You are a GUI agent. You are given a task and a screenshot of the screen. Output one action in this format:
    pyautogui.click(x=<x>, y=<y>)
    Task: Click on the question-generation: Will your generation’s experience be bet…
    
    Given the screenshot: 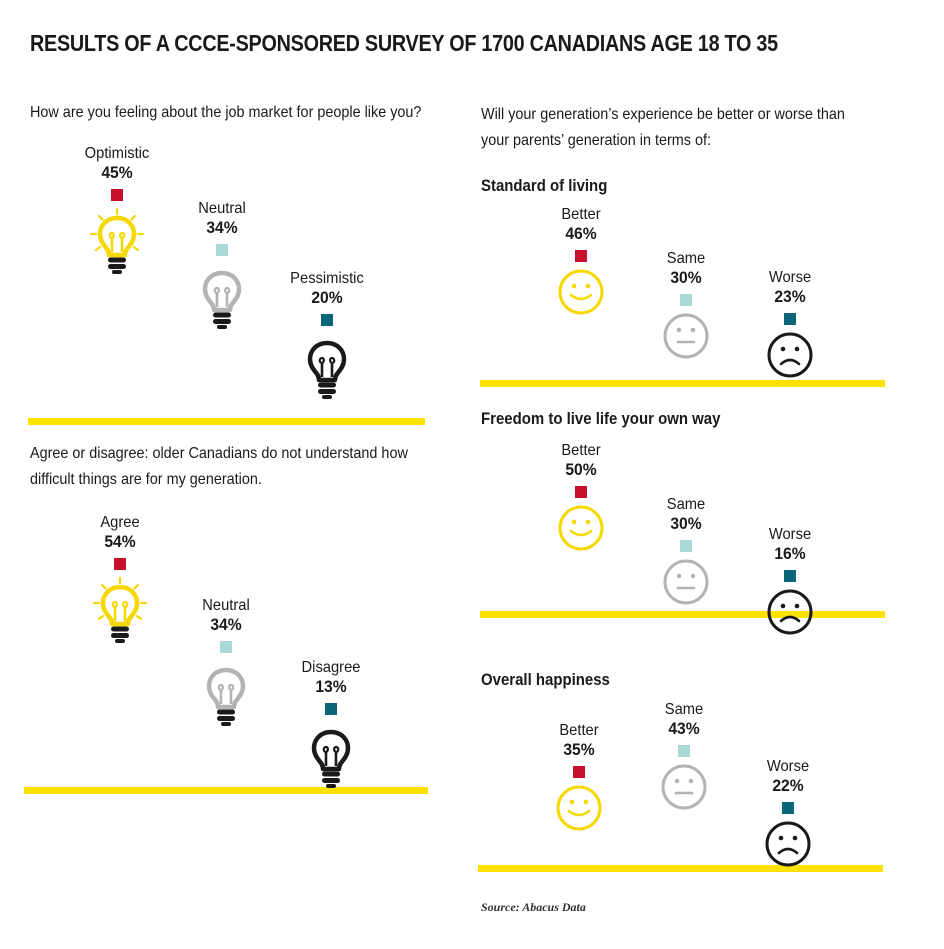 What is the action you would take?
    pyautogui.click(x=663, y=127)
    